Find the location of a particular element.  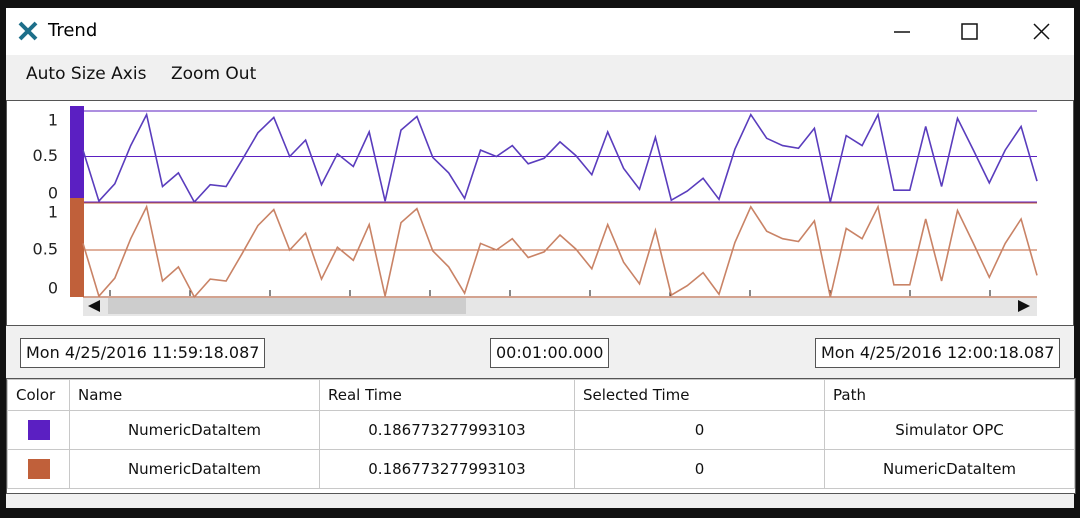

window-controls is located at coordinates (976, 32).